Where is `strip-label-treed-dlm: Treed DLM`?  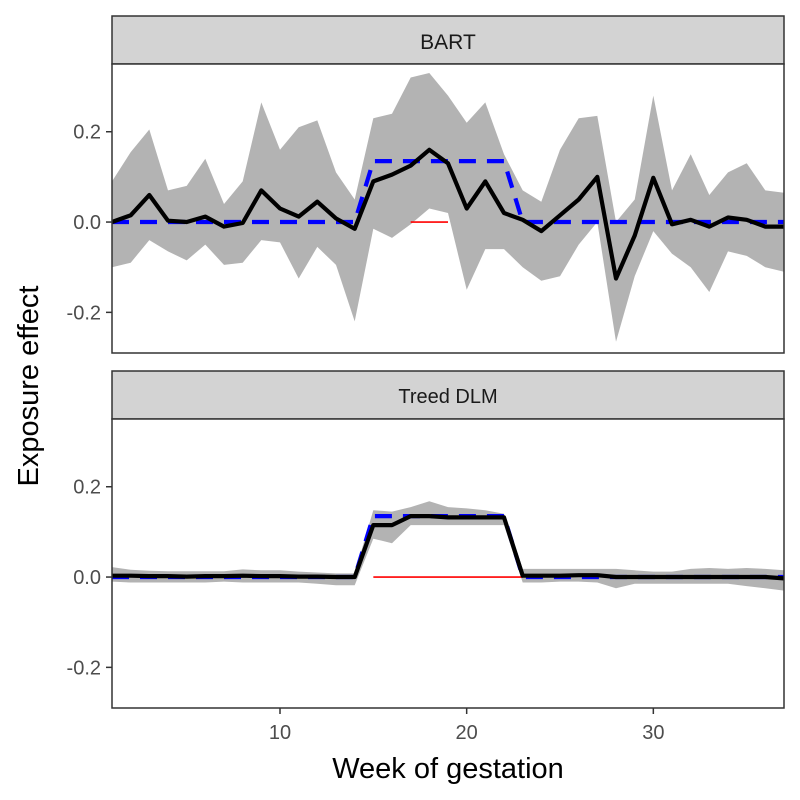 strip-label-treed-dlm: Treed DLM is located at coordinates (447, 397).